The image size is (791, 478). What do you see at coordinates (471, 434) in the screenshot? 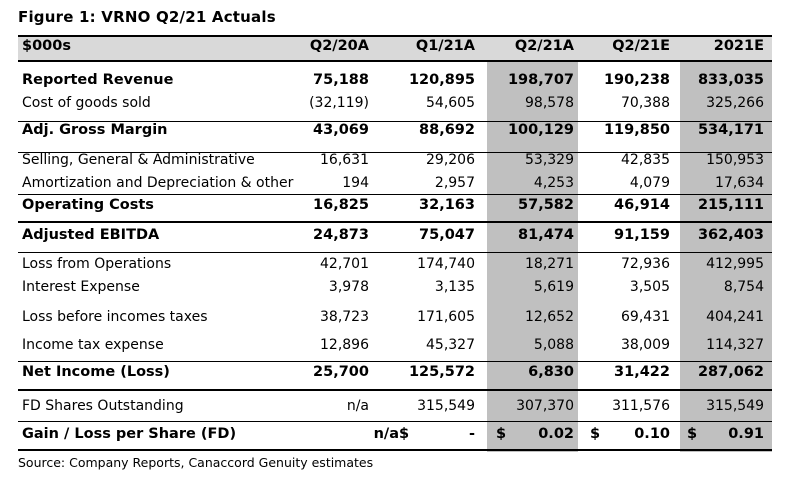
I see `eps-q1-21a: -` at bounding box center [471, 434].